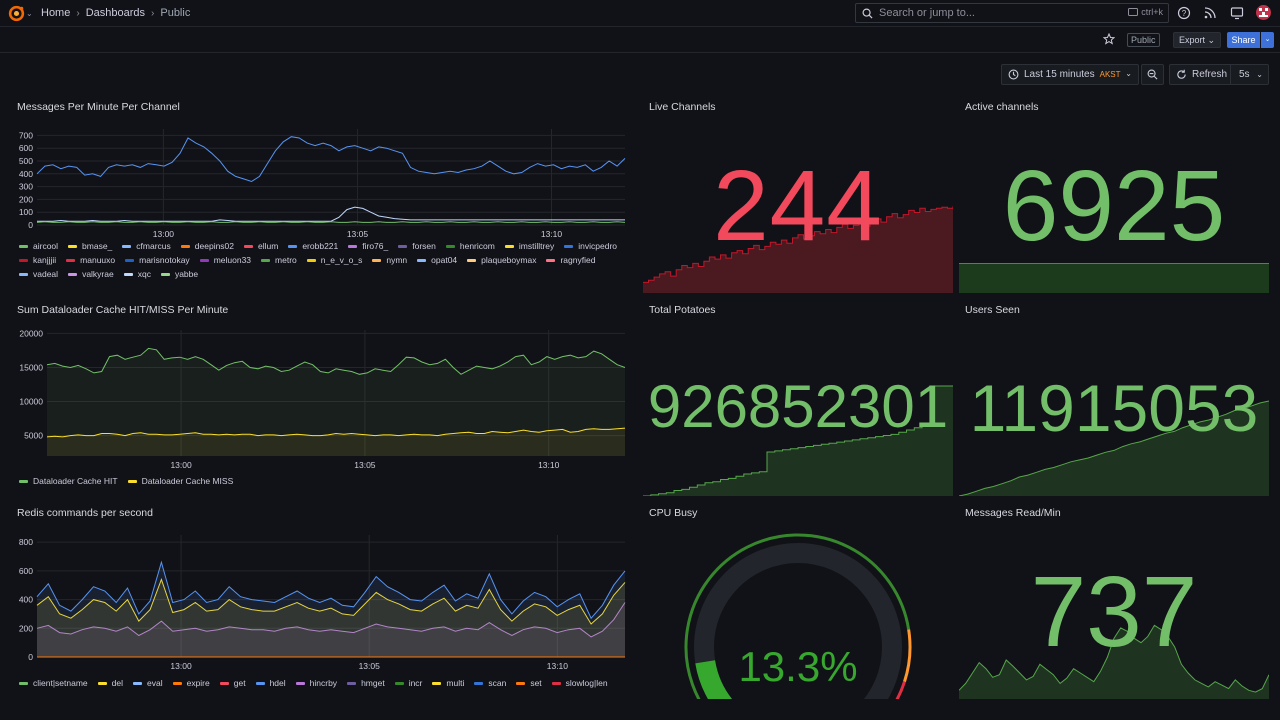 The height and width of the screenshot is (720, 1280). I want to click on legend-item: hincrby, so click(316, 683).